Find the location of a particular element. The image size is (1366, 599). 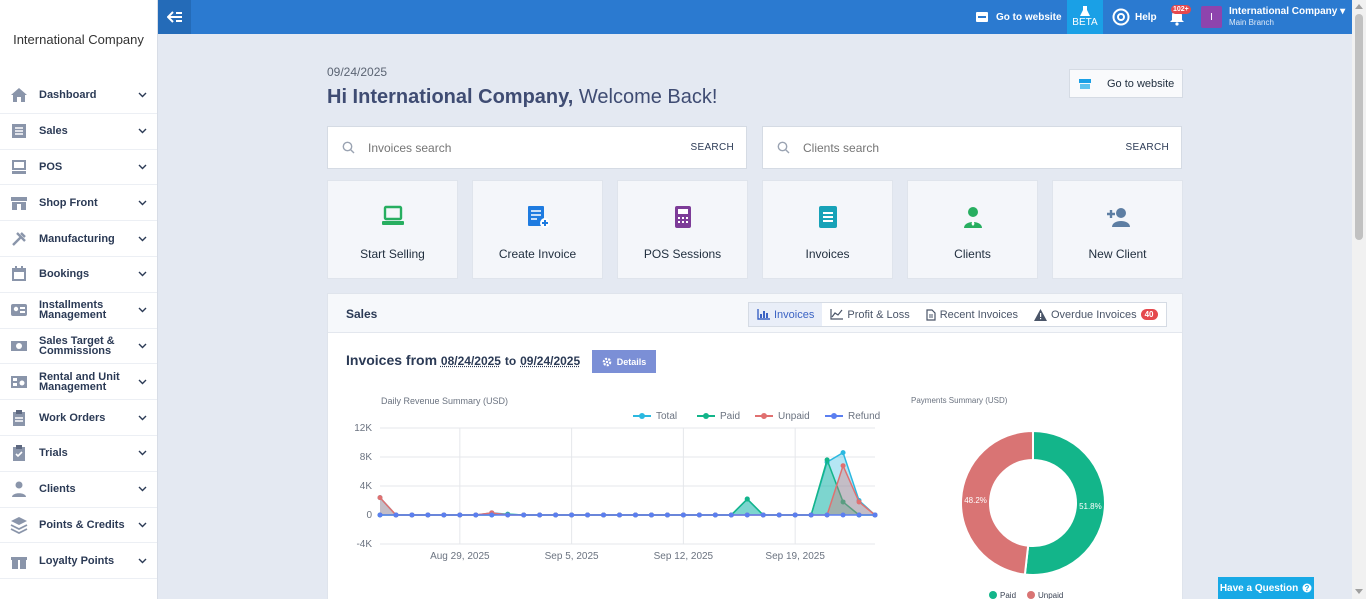

bar-chart-icon is located at coordinates (763, 314).